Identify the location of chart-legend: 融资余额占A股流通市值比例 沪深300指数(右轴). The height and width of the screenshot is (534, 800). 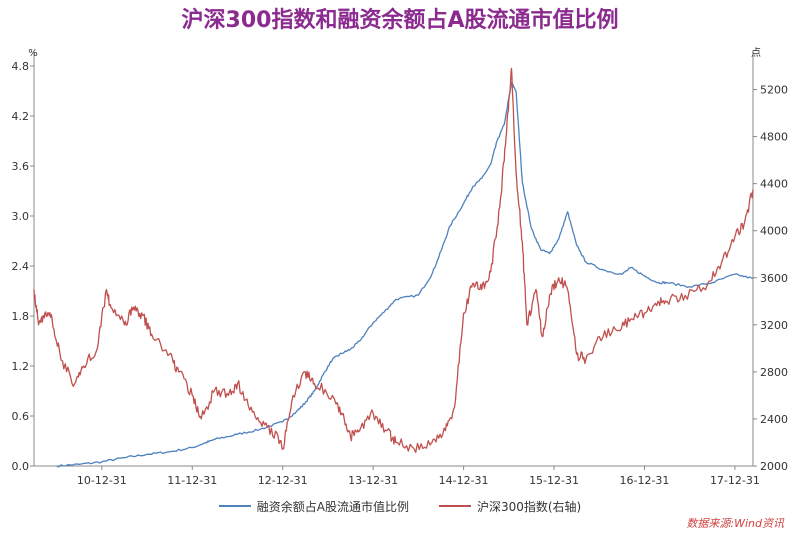
(400, 506).